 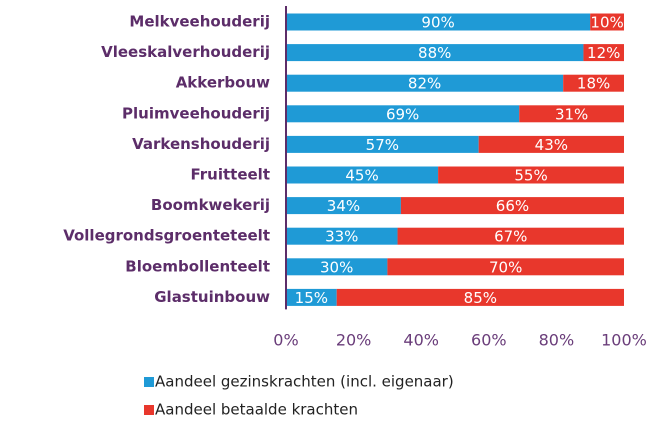 I want to click on data-label: 15%, so click(x=311, y=298).